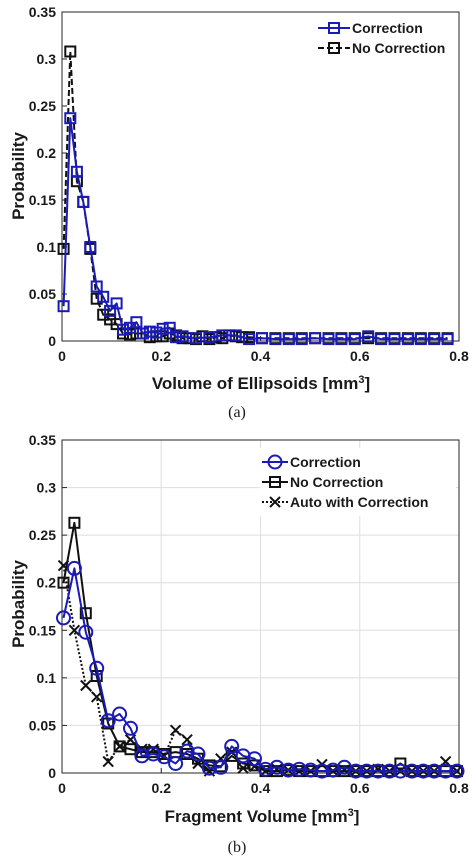 This screenshot has height=862, width=474. What do you see at coordinates (42, 630) in the screenshot?
I see `y-tick-label: 0.15` at bounding box center [42, 630].